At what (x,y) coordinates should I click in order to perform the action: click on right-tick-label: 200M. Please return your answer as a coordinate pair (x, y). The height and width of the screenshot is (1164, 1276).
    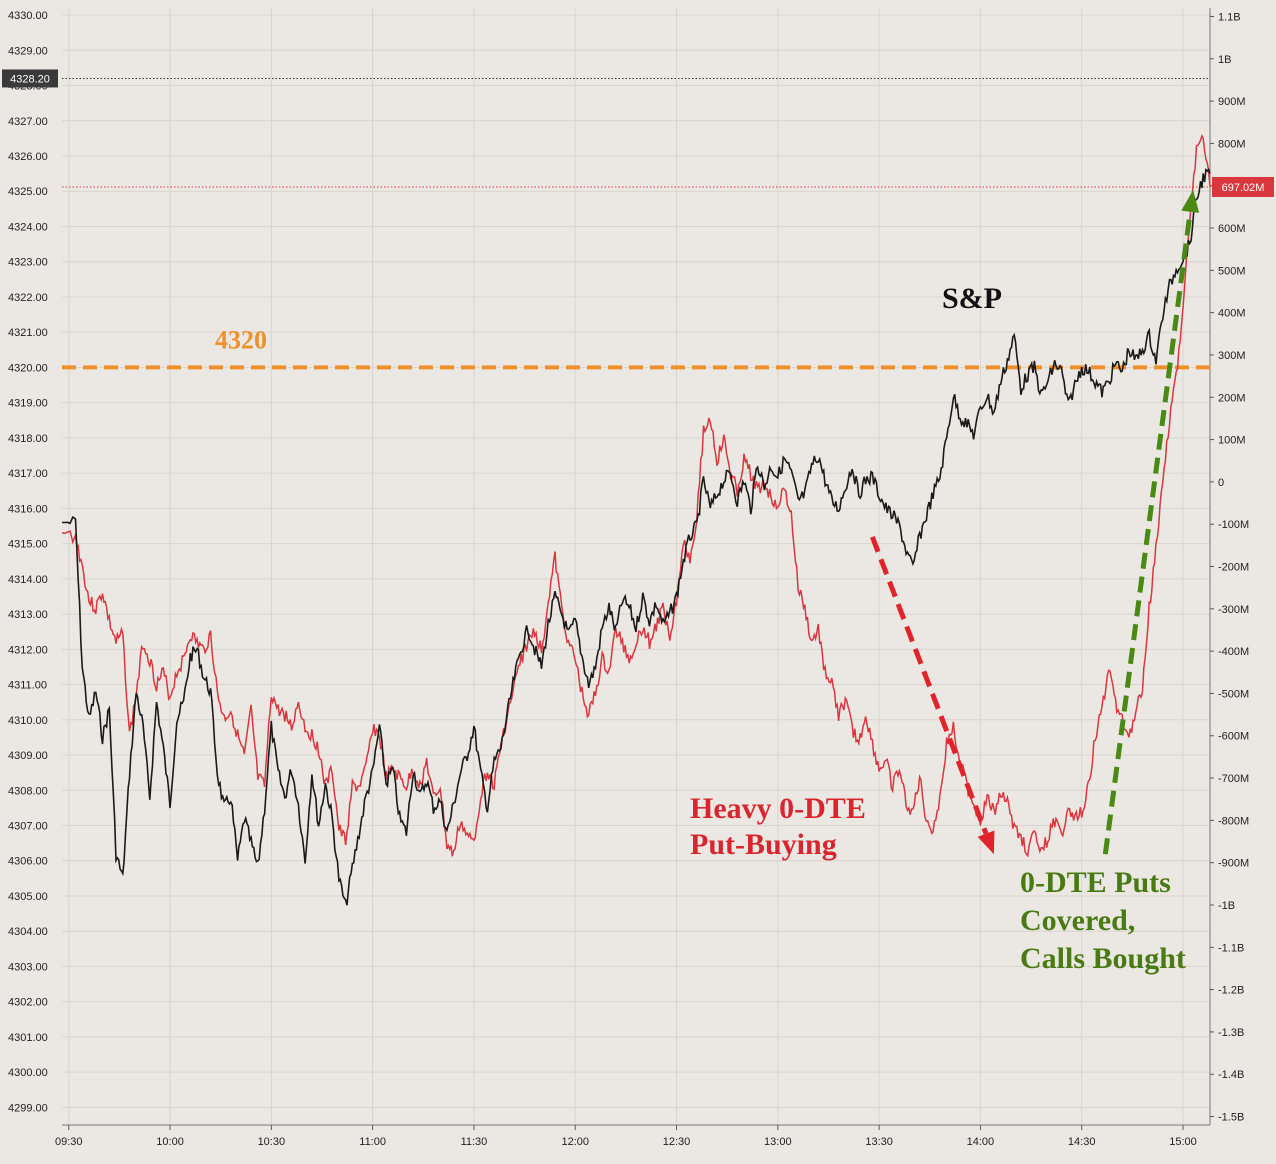
    Looking at the image, I should click on (1232, 398).